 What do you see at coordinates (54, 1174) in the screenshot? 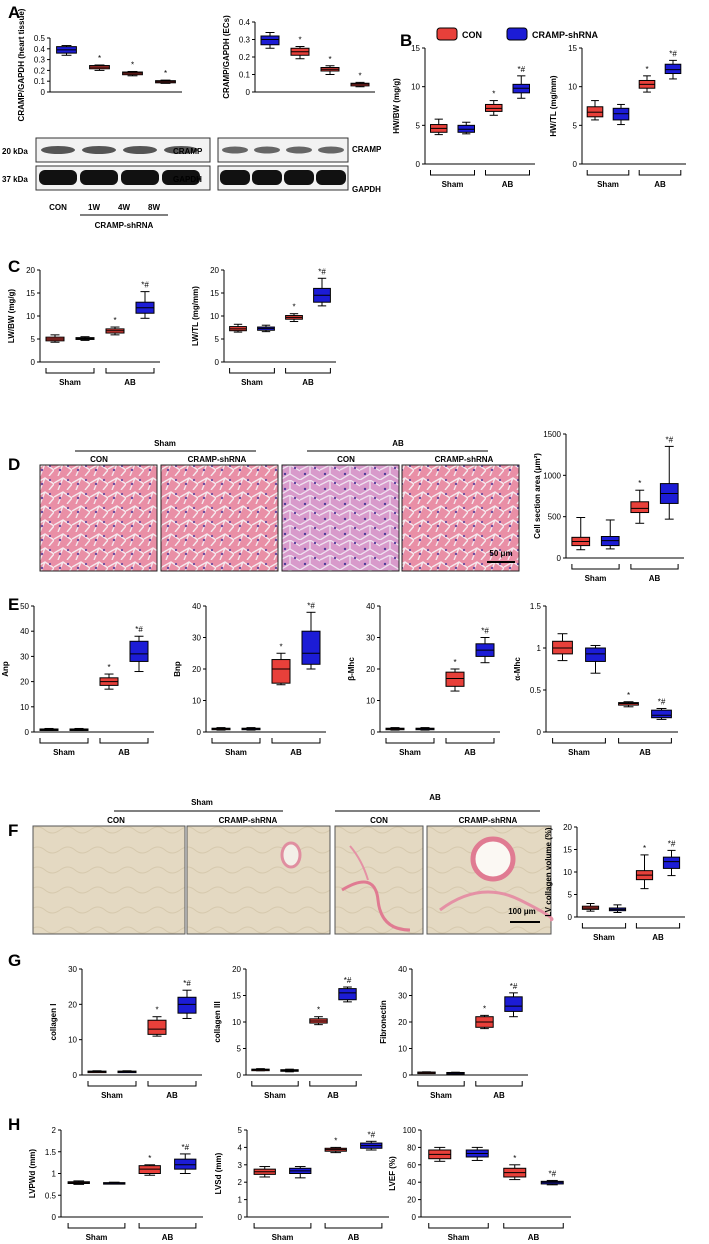
I see `y-tick-label: 1` at bounding box center [54, 1174].